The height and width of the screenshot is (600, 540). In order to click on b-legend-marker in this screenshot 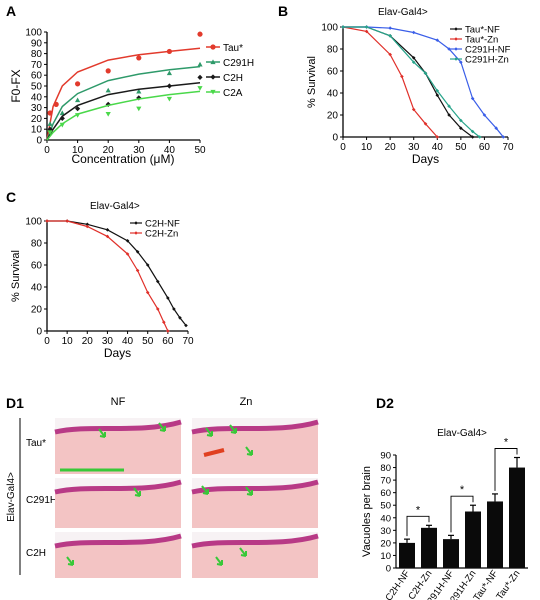, I will do `click(456, 29)`.